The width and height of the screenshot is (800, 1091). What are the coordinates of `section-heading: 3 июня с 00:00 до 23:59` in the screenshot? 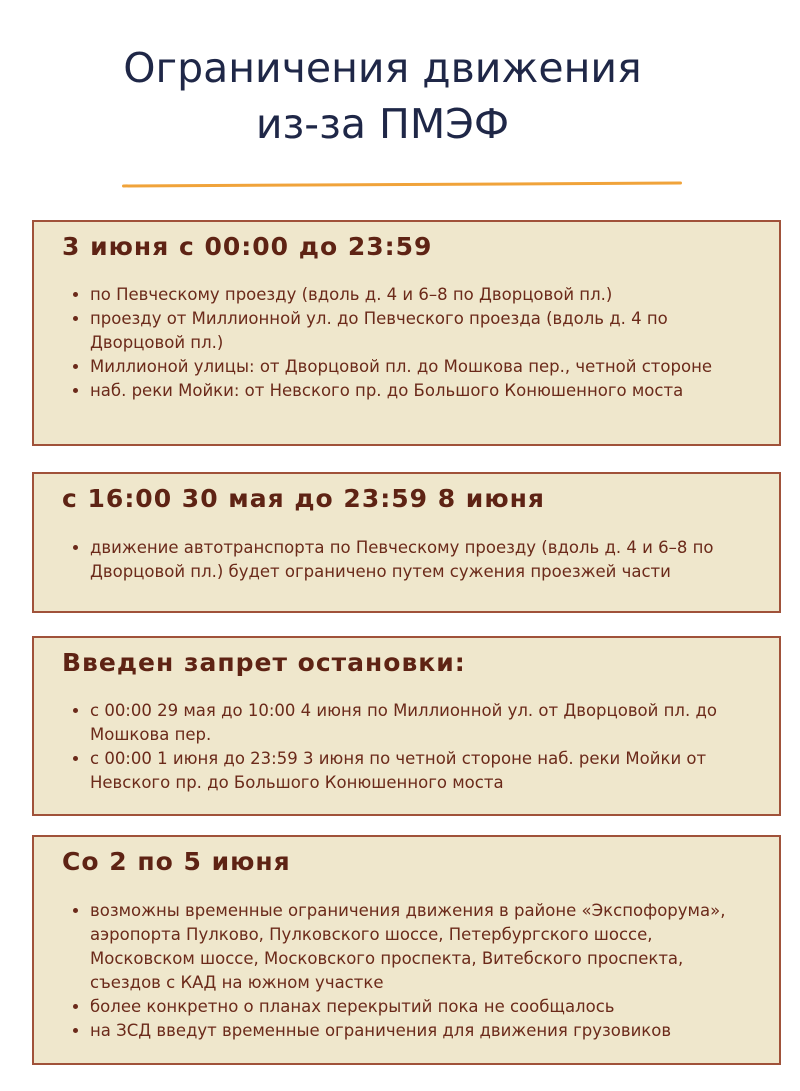 It's located at (247, 246).